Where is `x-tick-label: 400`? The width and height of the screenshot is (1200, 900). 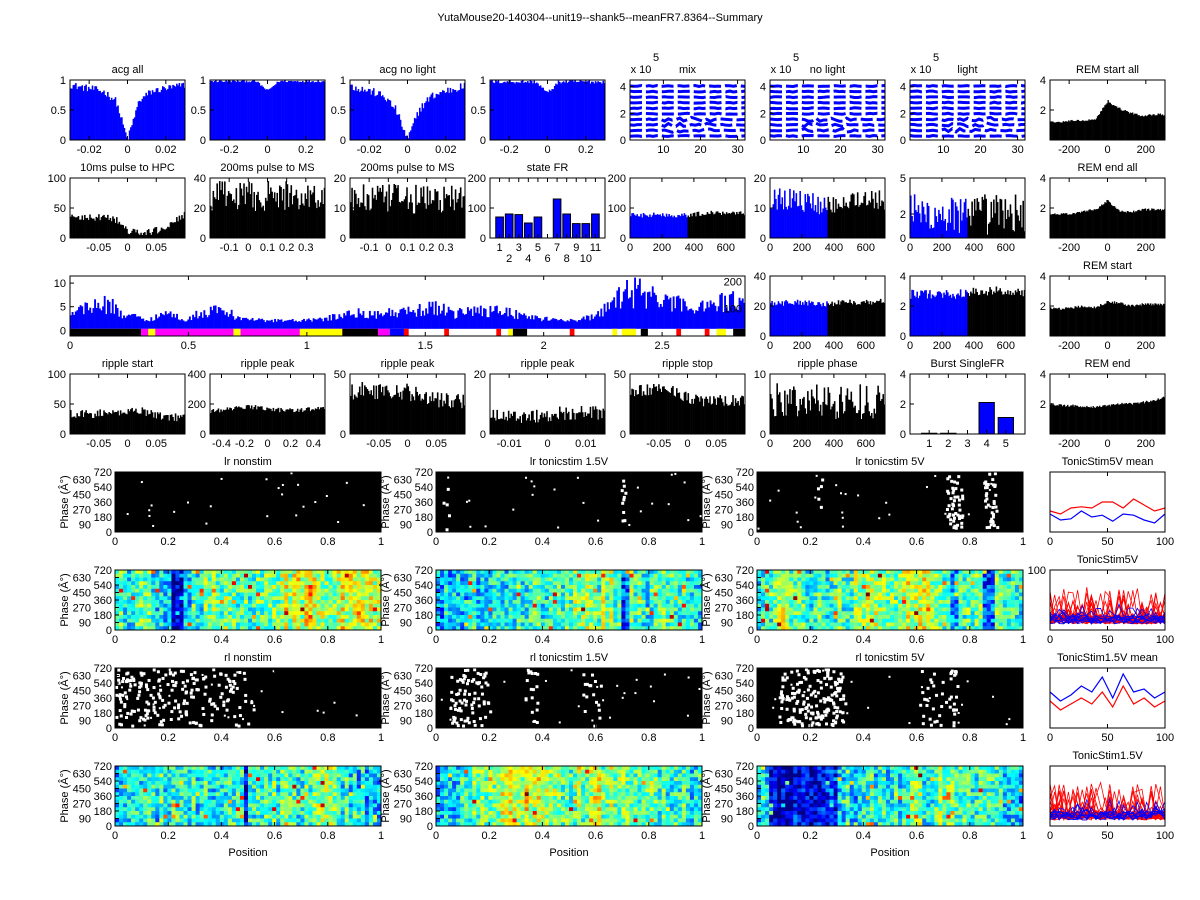 x-tick-label: 400 is located at coordinates (694, 248).